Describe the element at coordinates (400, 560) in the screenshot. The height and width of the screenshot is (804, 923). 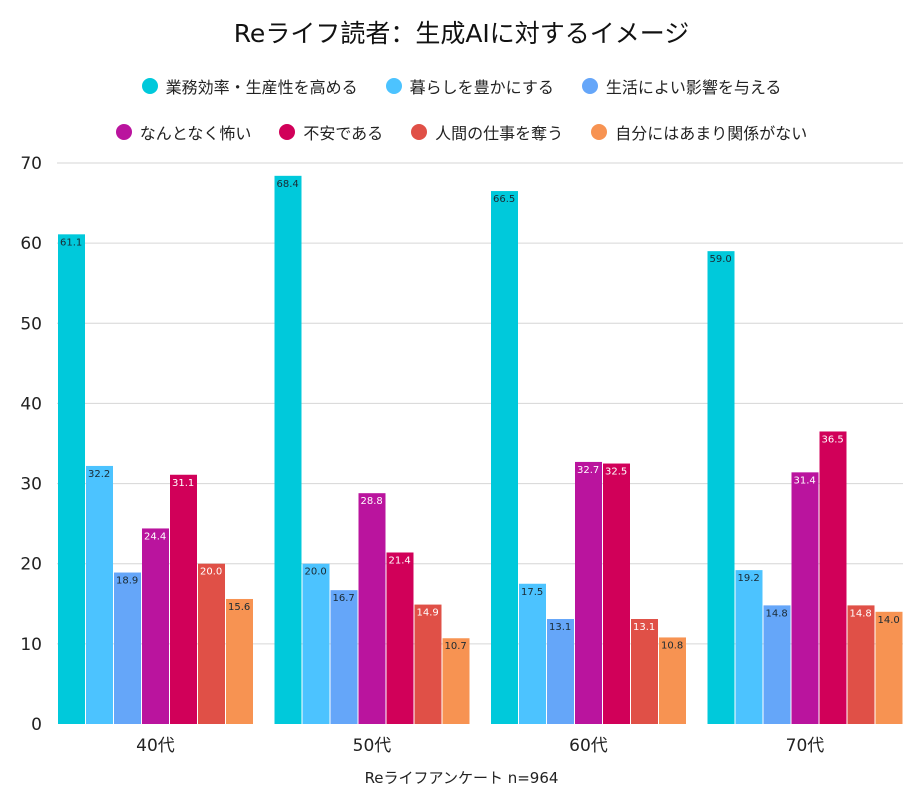
I see `data-label: 21.4` at that location.